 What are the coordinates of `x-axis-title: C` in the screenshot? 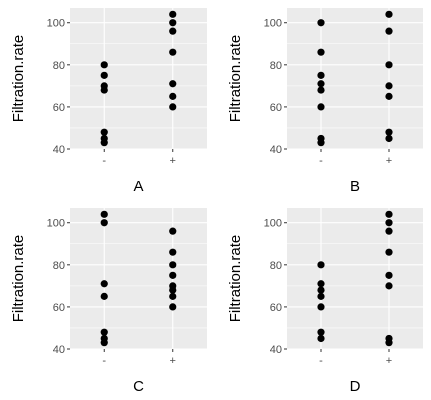 It's located at (138, 386).